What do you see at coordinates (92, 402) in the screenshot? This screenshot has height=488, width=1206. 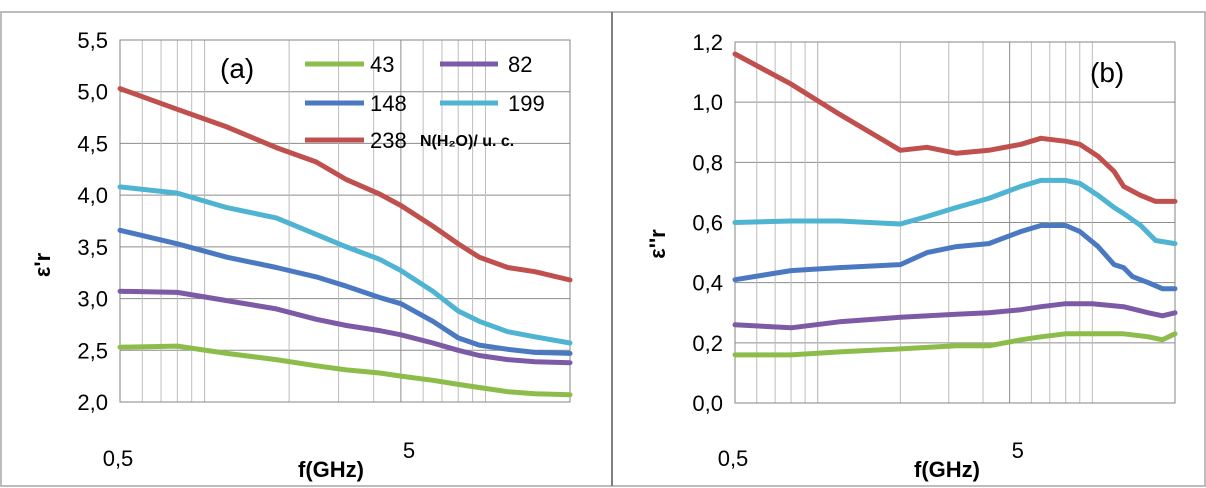 I see `y-tick-label: 2,0` at bounding box center [92, 402].